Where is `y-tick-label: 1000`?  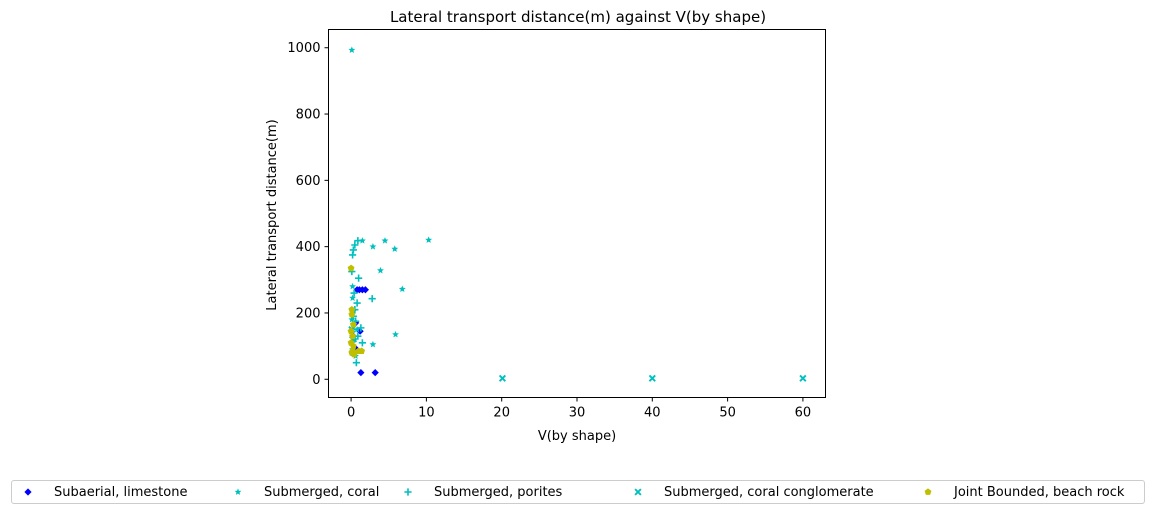
y-tick-label: 1000 is located at coordinates (303, 48).